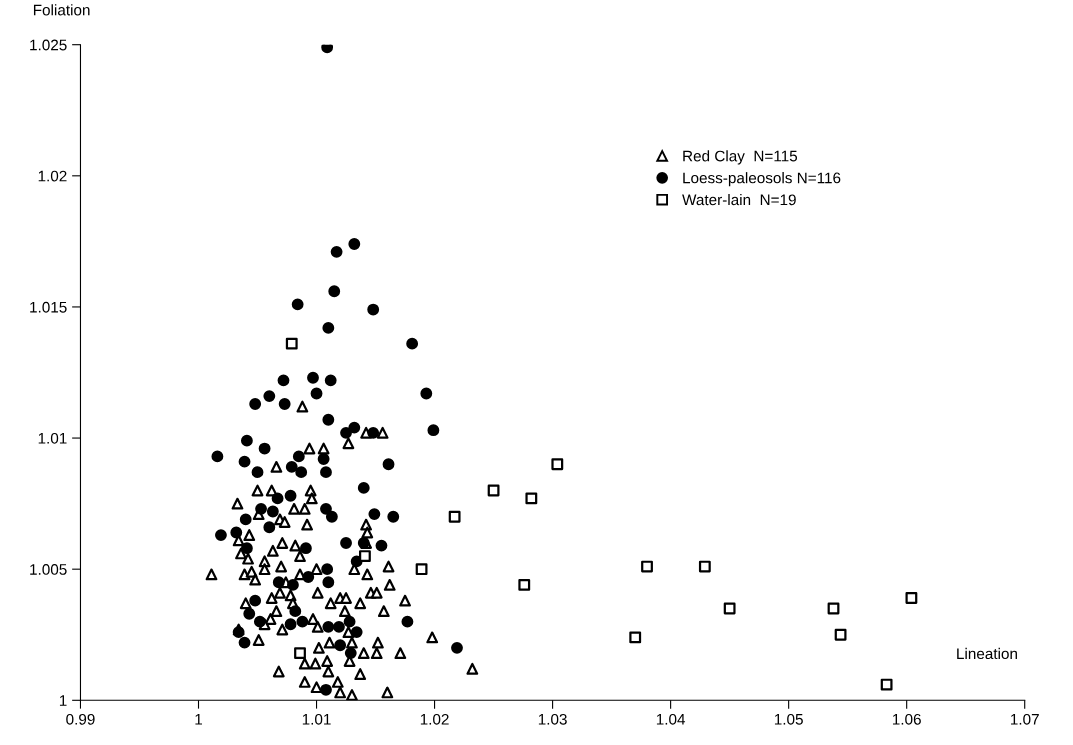 This screenshot has width=1073, height=745. What do you see at coordinates (906, 719) in the screenshot?
I see `x-tick-label: 1.06` at bounding box center [906, 719].